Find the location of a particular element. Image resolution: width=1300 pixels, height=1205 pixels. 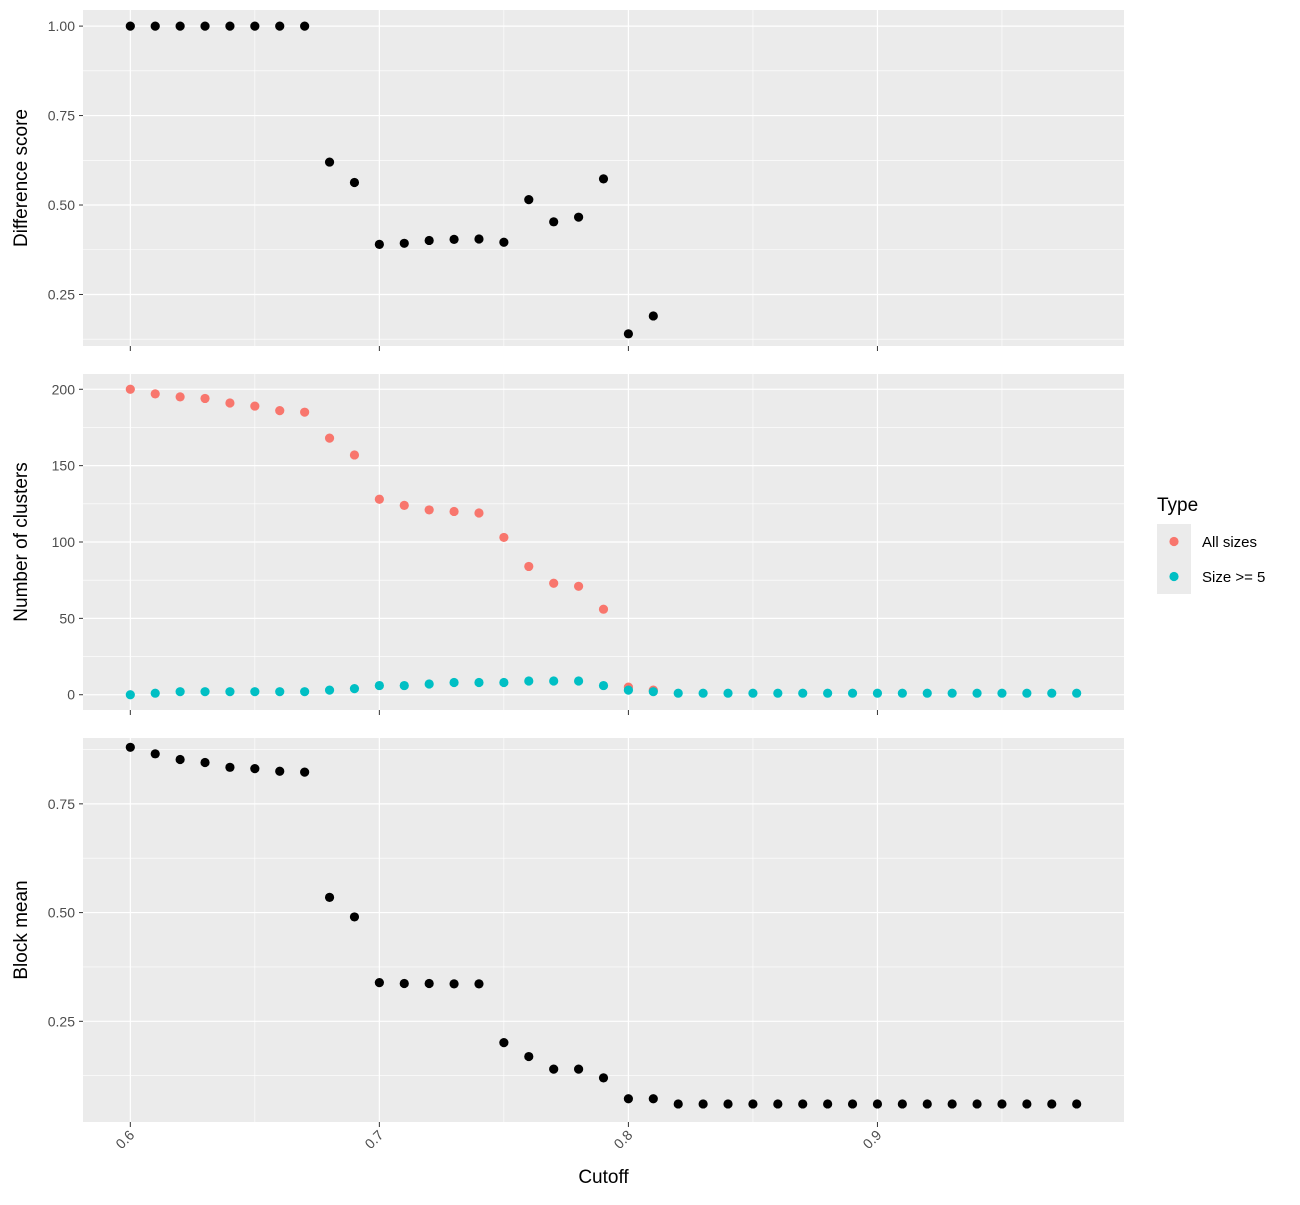

x-tick-label: 0.6 is located at coordinates (124, 1139).